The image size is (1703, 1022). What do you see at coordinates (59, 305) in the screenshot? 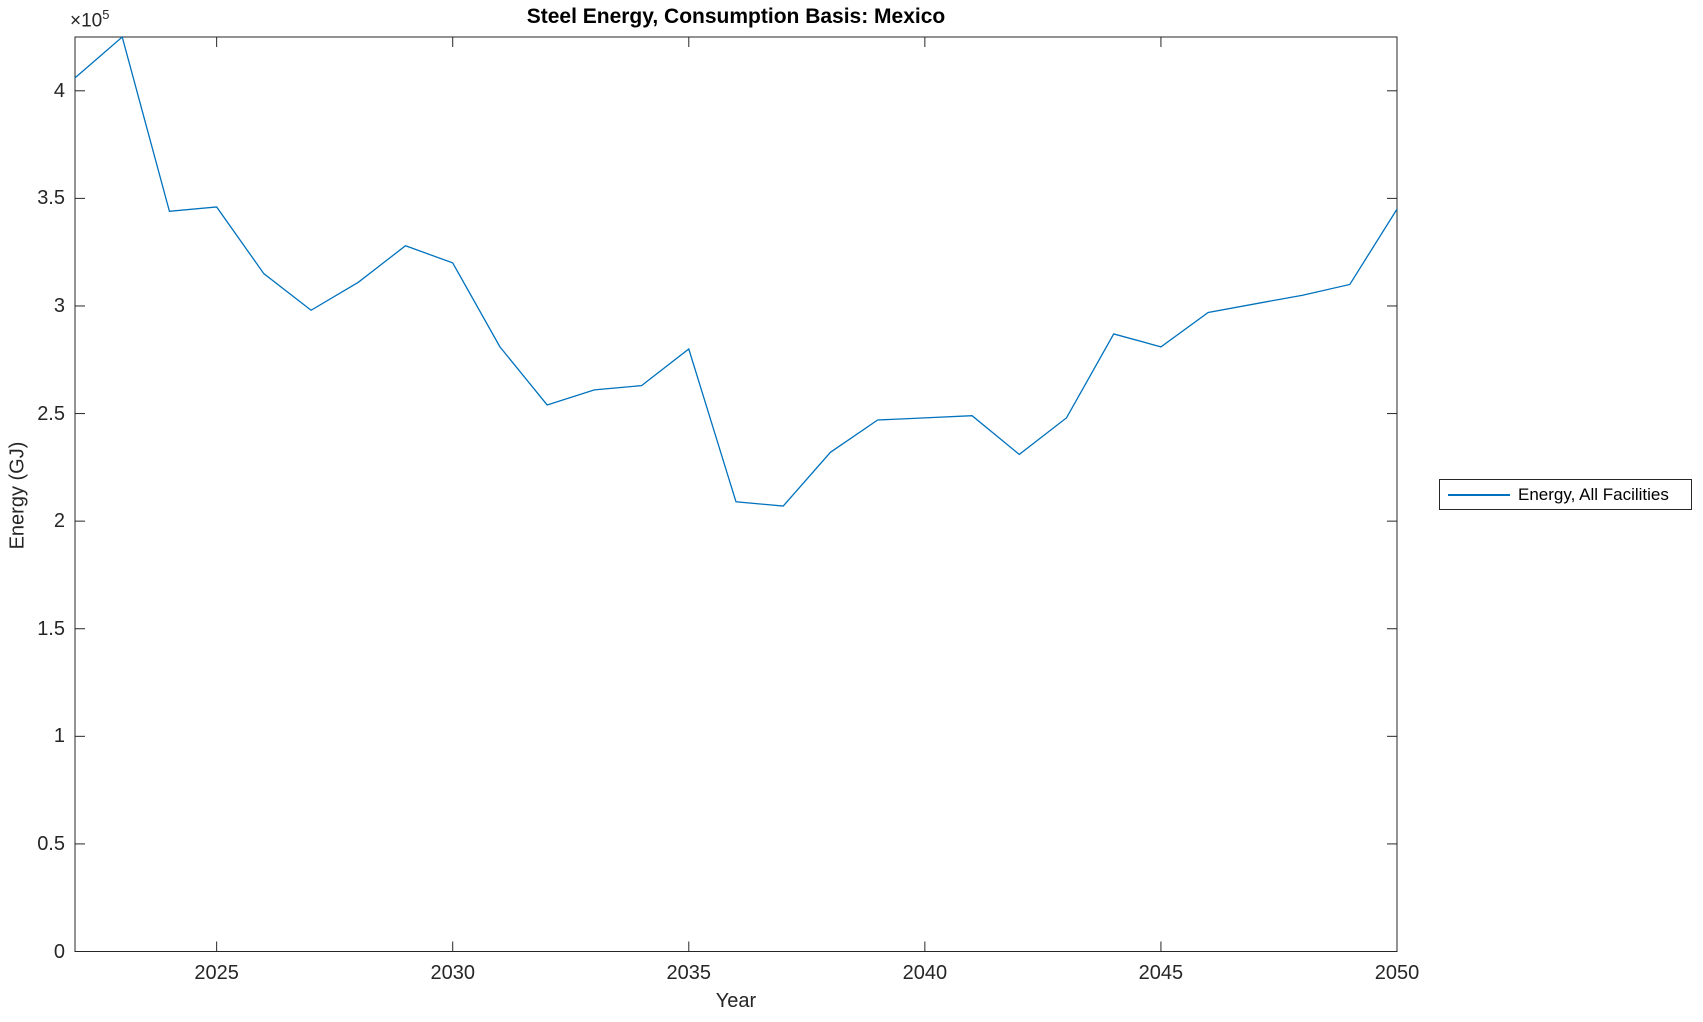
I see `y-tick-label: 3` at bounding box center [59, 305].